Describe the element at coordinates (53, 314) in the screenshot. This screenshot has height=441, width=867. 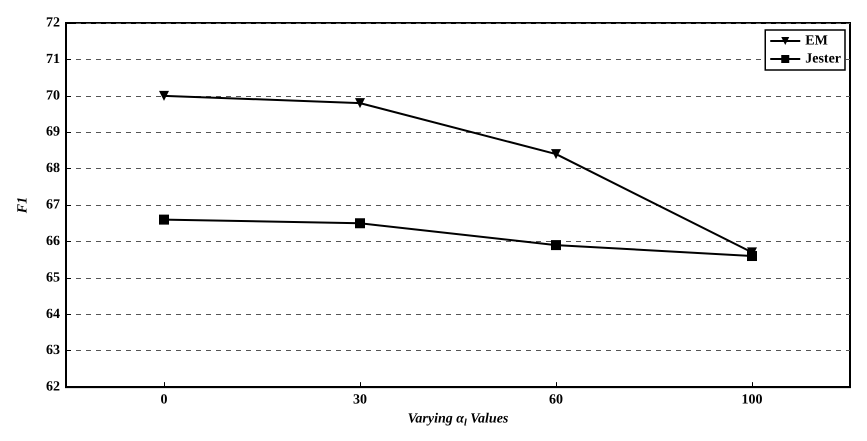
I see `y-tick-label: 64` at that location.